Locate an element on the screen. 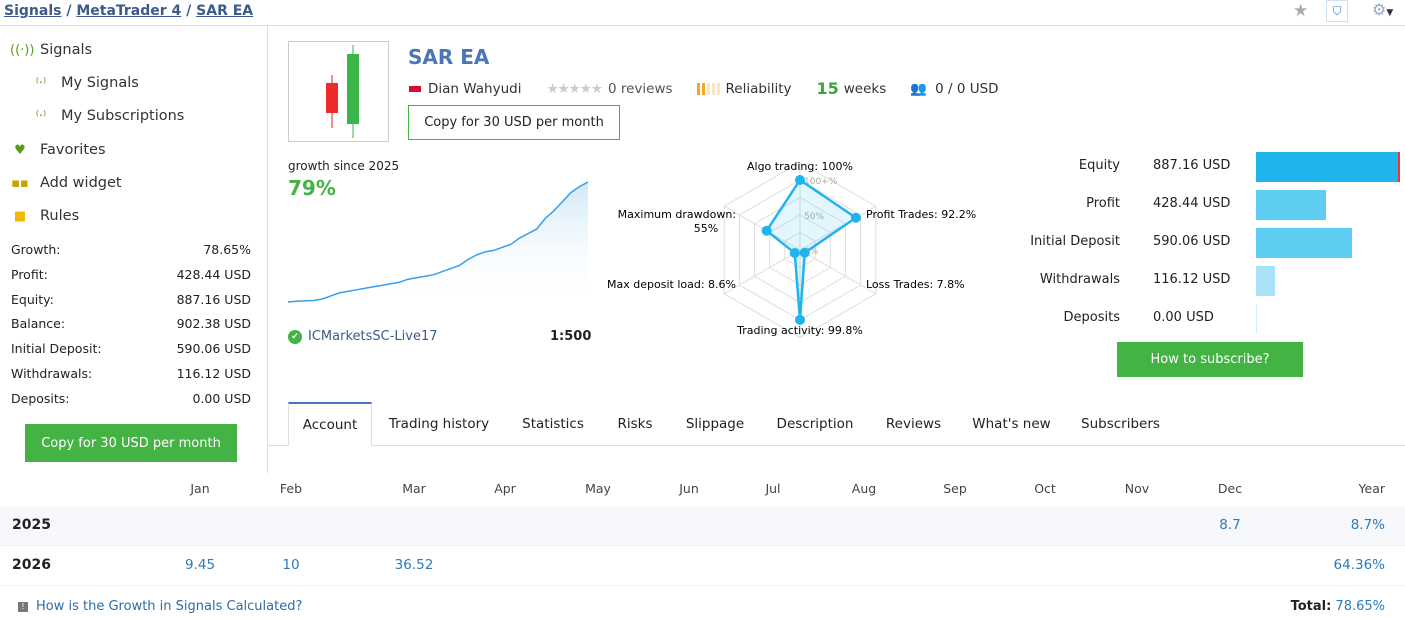  balance-label: Initial Deposit is located at coordinates (1075, 241).